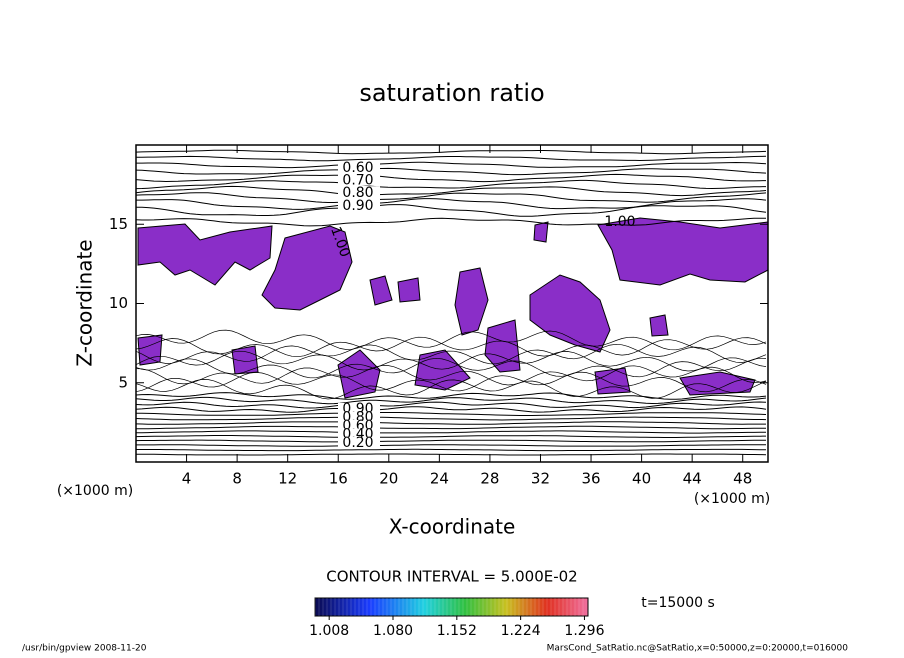  Describe the element at coordinates (187, 479) in the screenshot. I see `x-tick-label: 4` at that location.